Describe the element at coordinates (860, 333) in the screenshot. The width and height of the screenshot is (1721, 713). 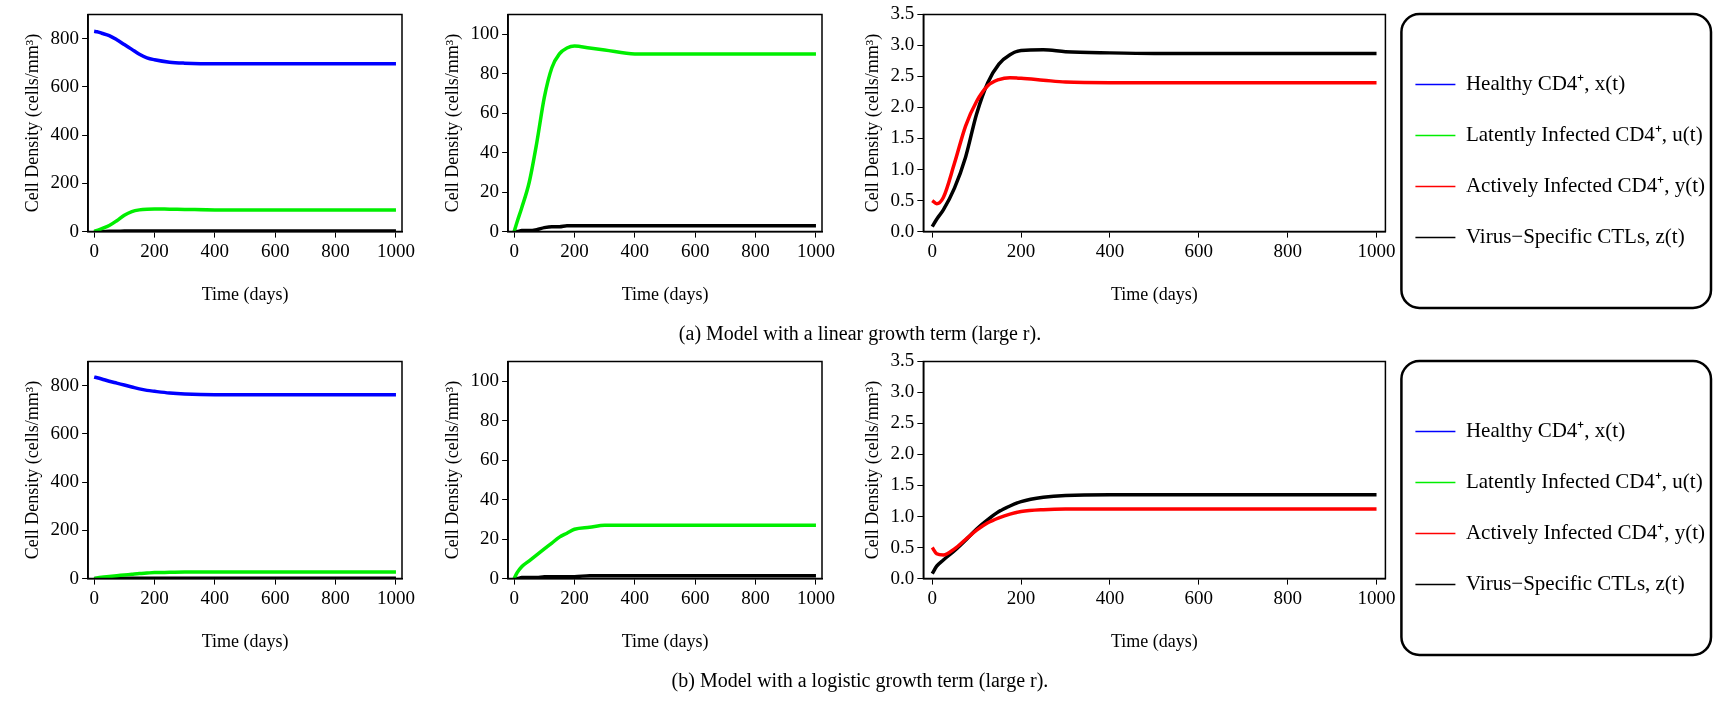
I see `text: (a) Model with a linear growth term (large r).` at that location.